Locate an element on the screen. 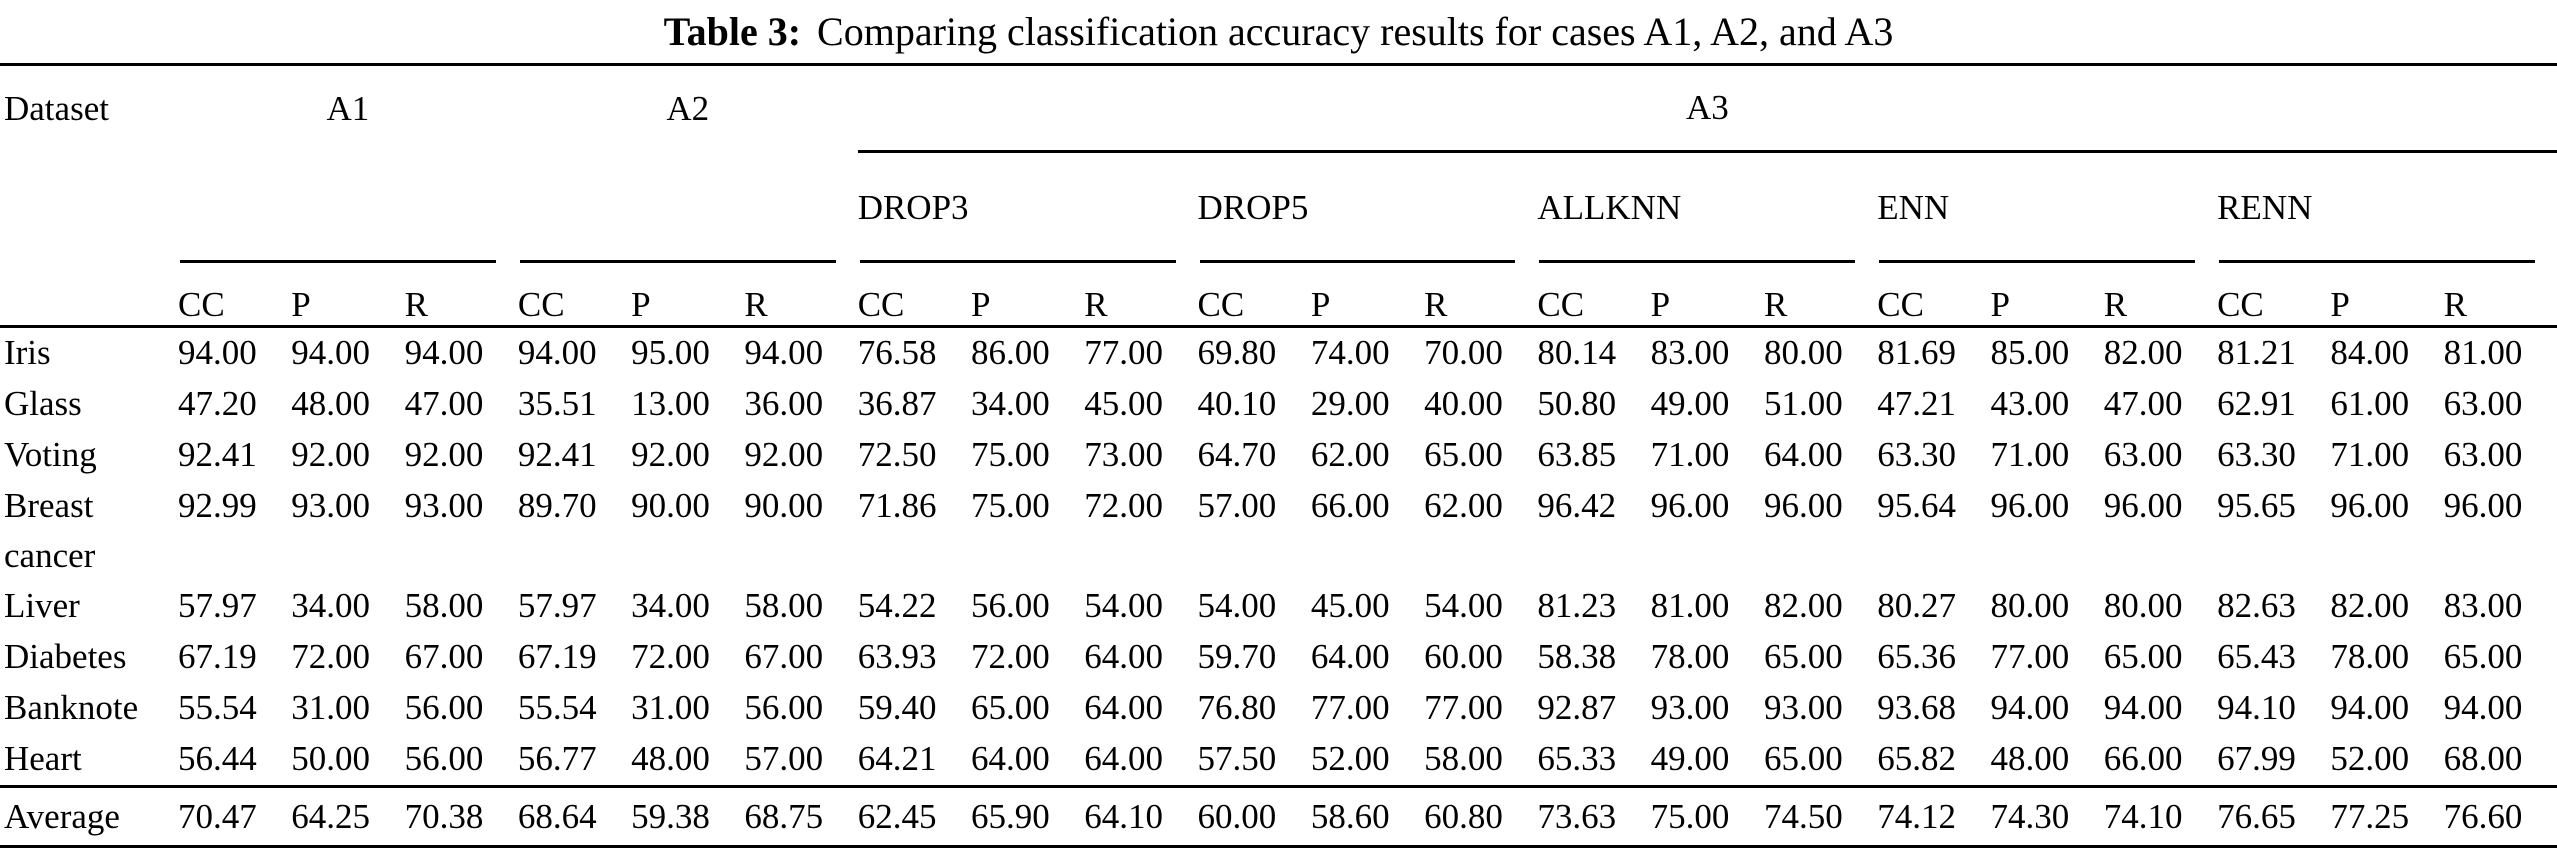  value-cell: 35.51 is located at coordinates (557, 403).